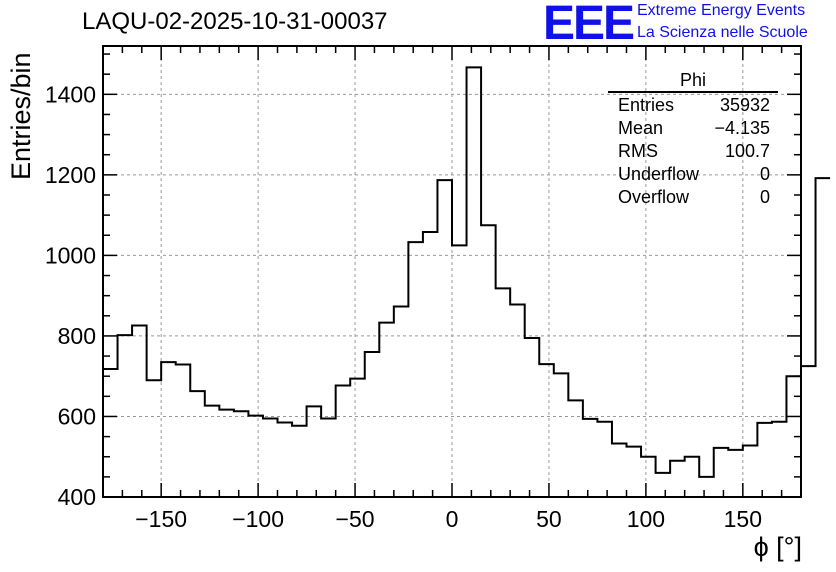  I want to click on stats-label: Mean, so click(641, 128).